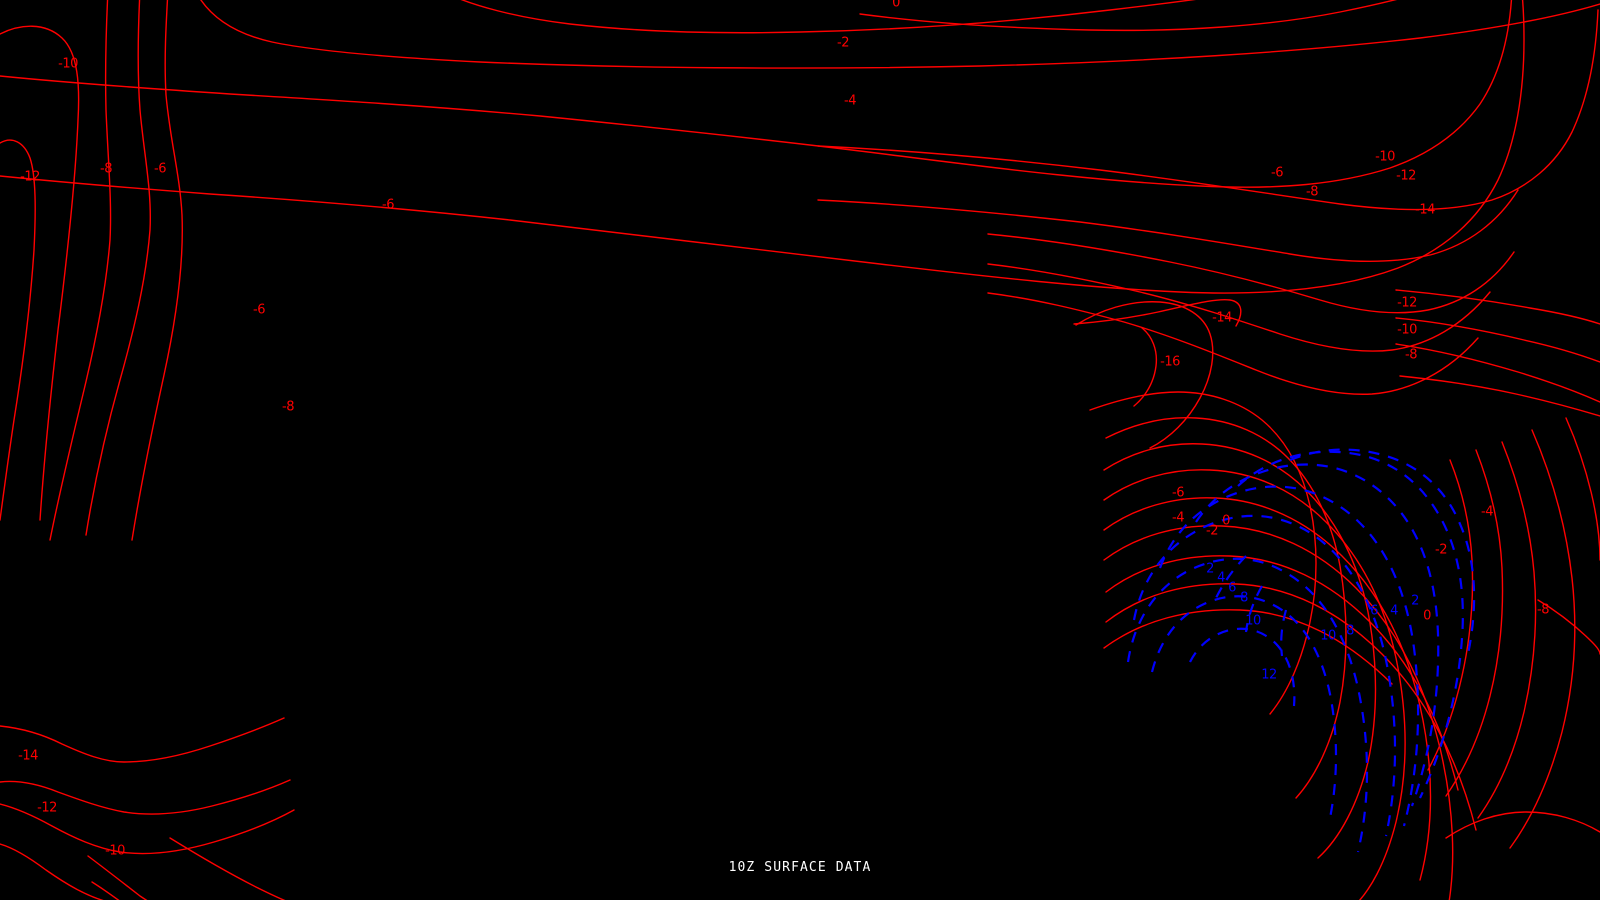 The width and height of the screenshot is (1600, 900). I want to click on page-title: 10Z SURFACE DATA, so click(800, 867).